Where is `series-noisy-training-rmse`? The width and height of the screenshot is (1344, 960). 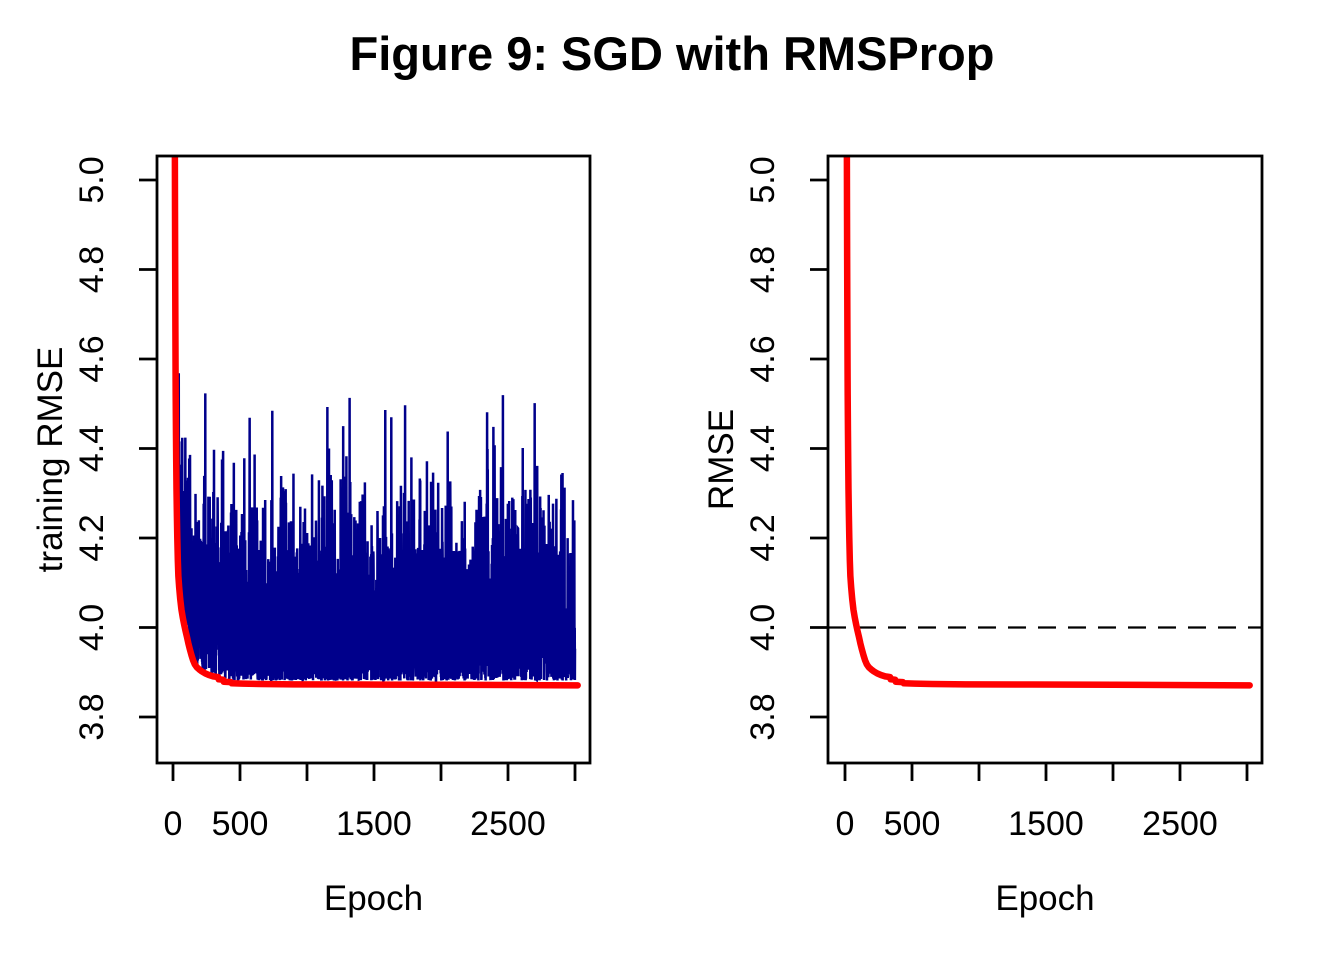 series-noisy-training-rmse is located at coordinates (375, 505).